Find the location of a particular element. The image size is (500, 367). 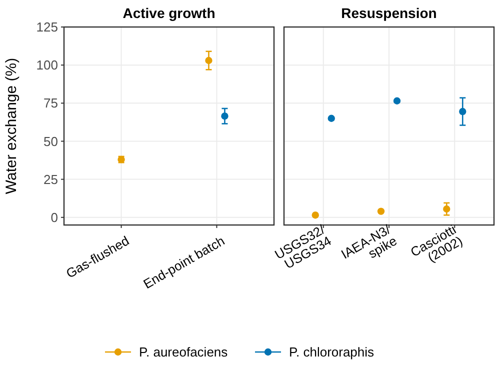

y-axis-title: Water exchange (%) is located at coordinates (11, 126).